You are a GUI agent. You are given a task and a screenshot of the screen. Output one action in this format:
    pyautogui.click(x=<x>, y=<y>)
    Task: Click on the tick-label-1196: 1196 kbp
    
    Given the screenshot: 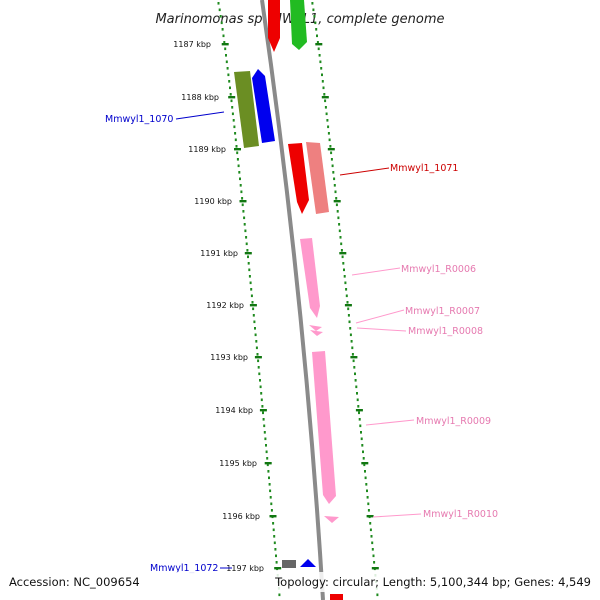 What is the action you would take?
    pyautogui.click(x=241, y=516)
    